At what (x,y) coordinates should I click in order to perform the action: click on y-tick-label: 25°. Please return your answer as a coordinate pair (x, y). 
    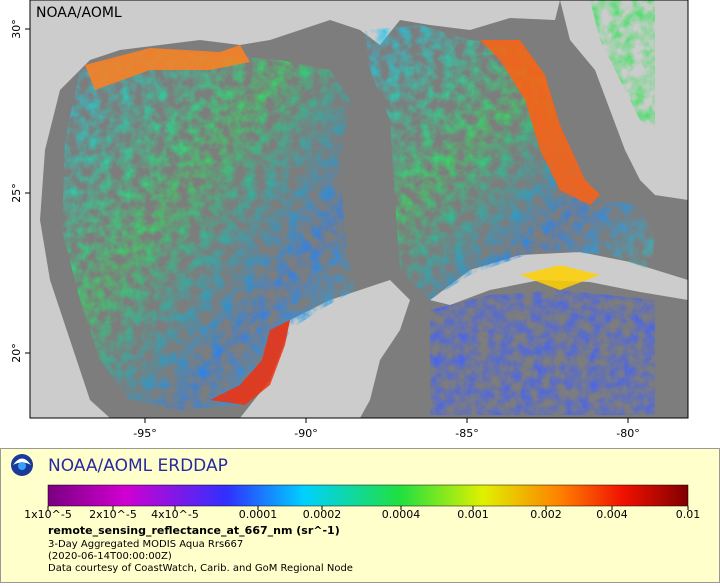
    Looking at the image, I should click on (16, 193).